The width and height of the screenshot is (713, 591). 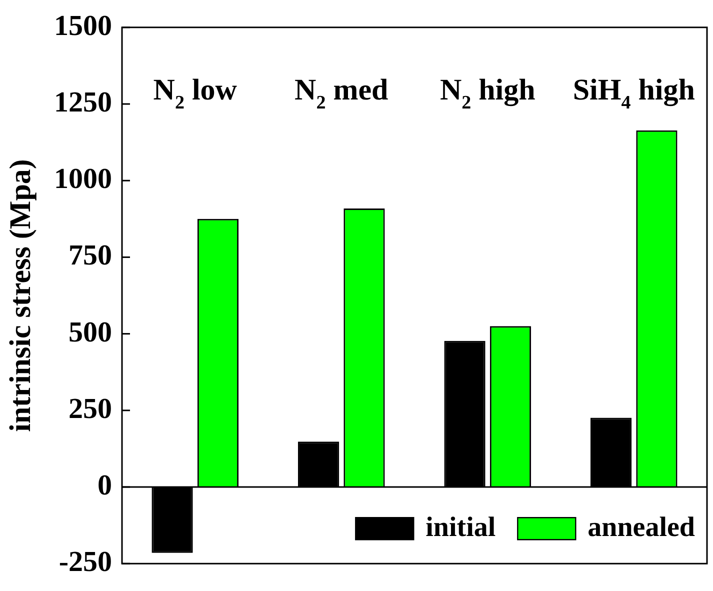 What do you see at coordinates (642, 527) in the screenshot?
I see `legend-label: annealed` at bounding box center [642, 527].